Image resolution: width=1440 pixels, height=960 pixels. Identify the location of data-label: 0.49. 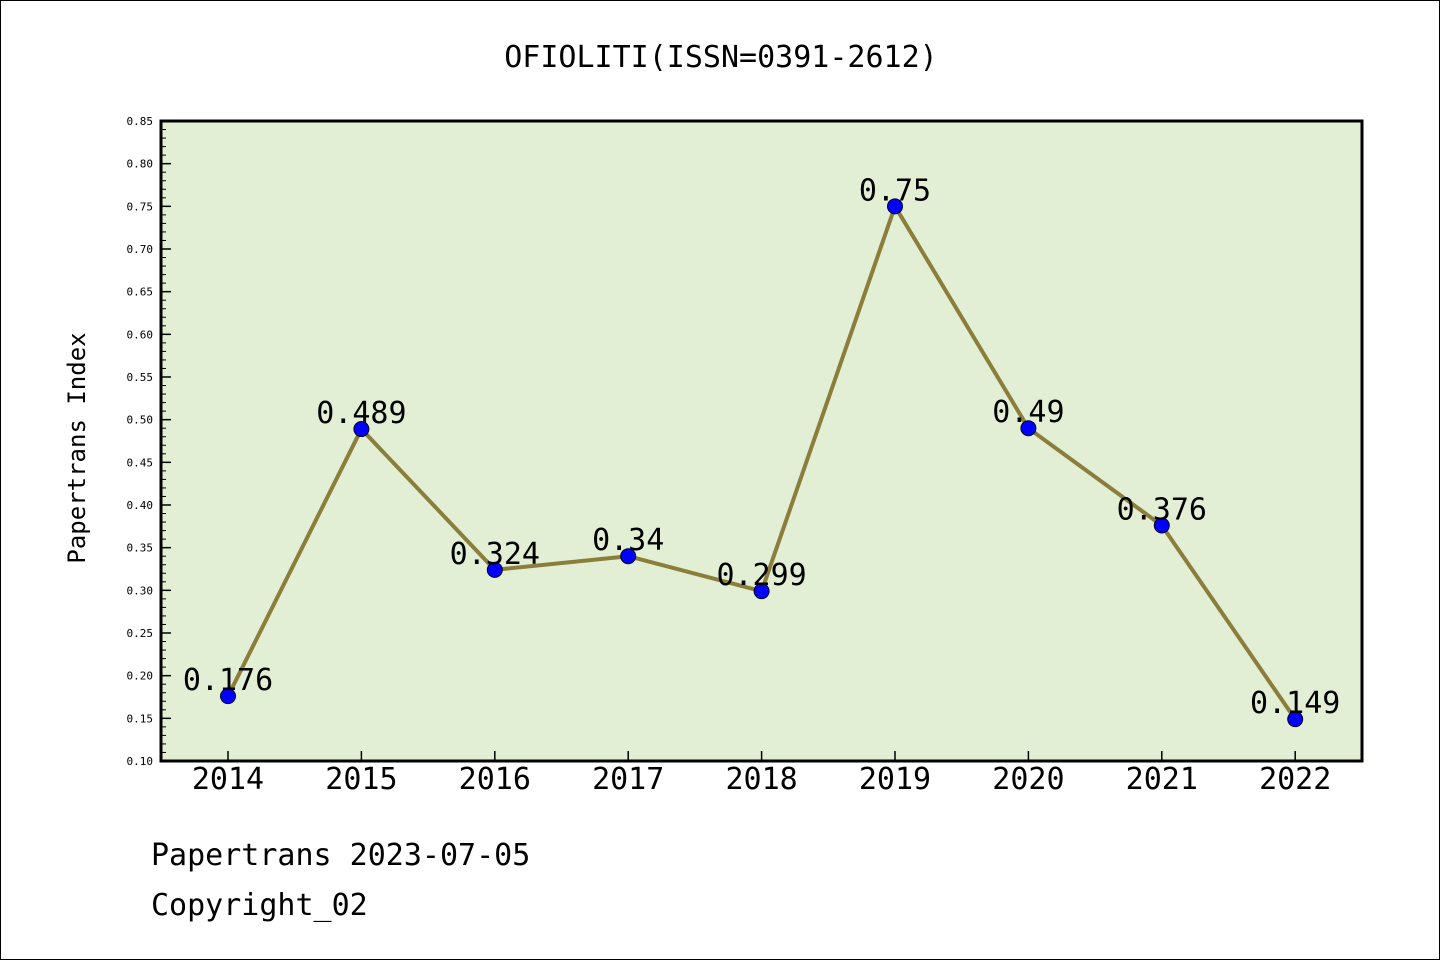
(1028, 412).